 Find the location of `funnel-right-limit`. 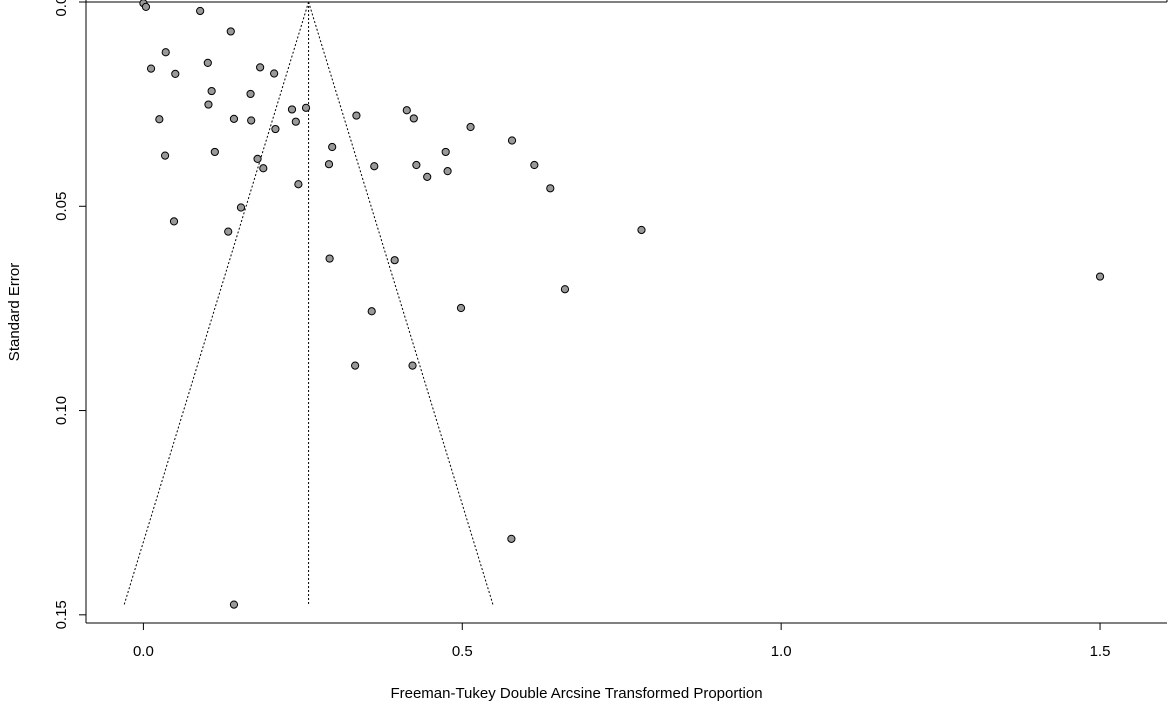

funnel-right-limit is located at coordinates (401, 303).